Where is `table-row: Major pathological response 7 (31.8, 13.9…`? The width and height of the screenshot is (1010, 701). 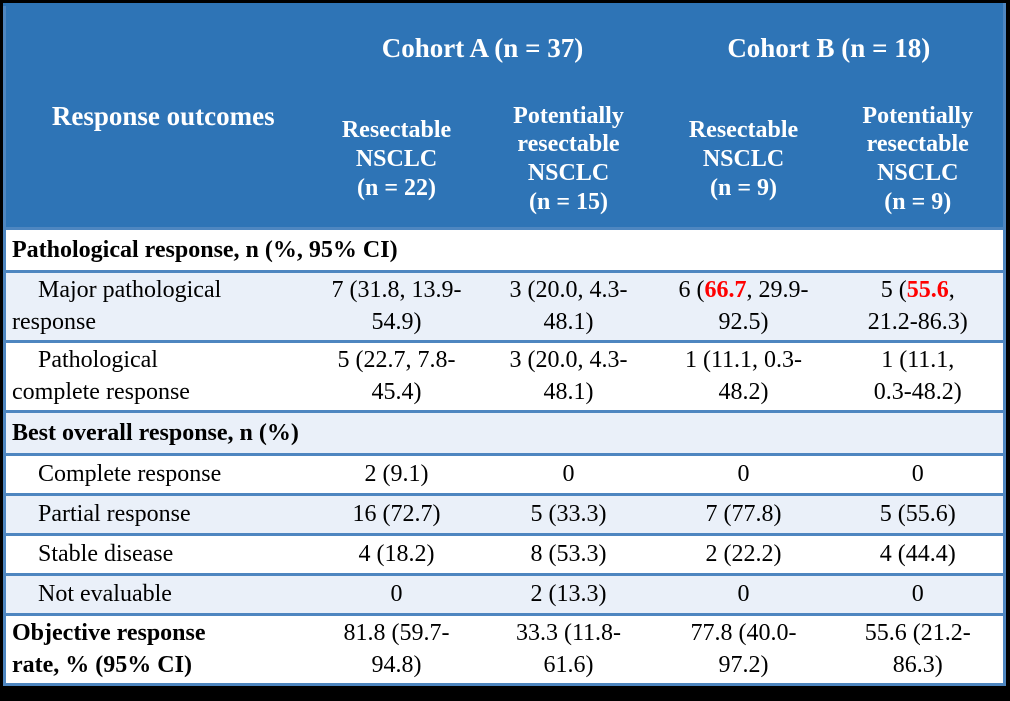 table-row: Major pathological response 7 (31.8, 13.9… is located at coordinates (504, 306).